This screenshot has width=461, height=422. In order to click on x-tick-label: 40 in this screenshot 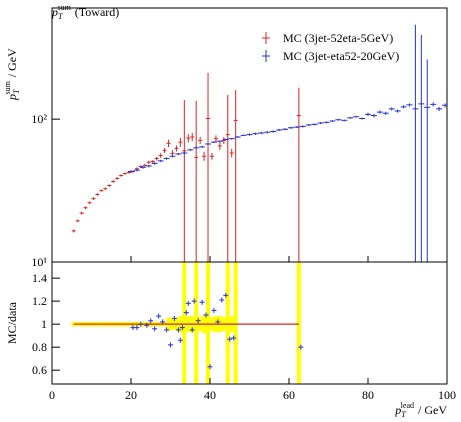, I will do `click(210, 395)`.